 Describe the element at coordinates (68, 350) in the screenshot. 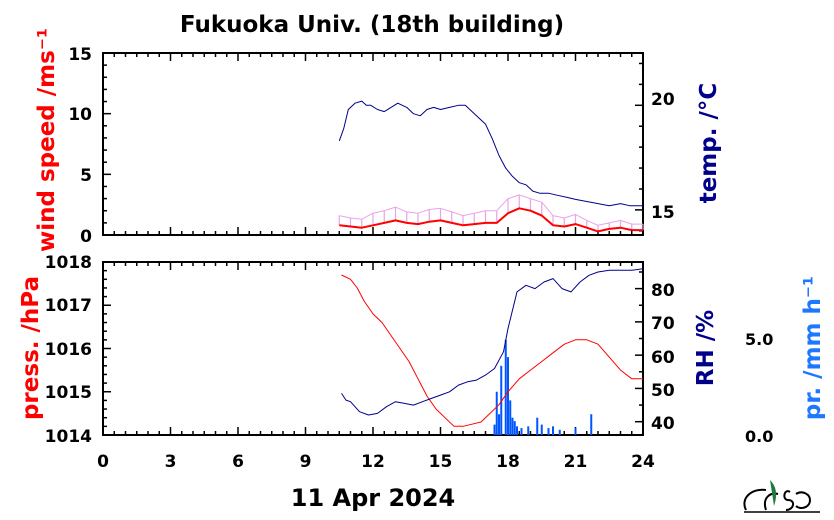

I see `press-tick-1016: 1016` at that location.